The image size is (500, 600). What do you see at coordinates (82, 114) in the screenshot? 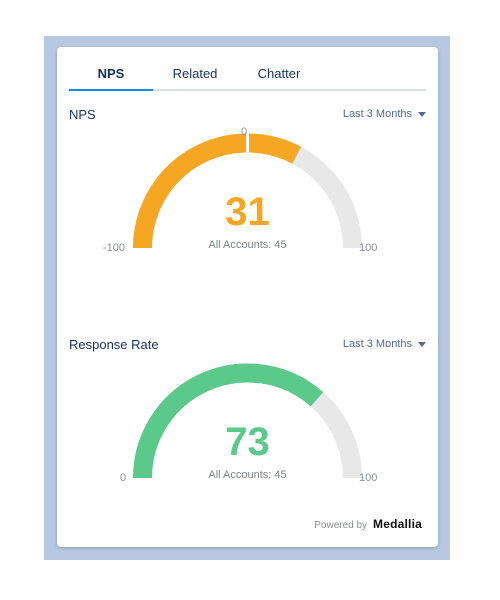
I see `nps-section-title: NPS` at bounding box center [82, 114].